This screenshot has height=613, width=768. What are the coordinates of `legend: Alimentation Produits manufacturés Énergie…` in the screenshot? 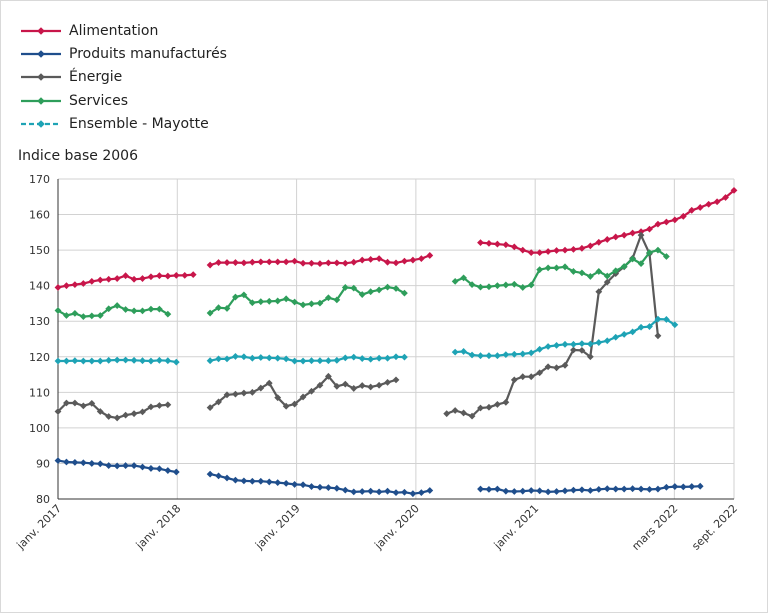 It's located at (123, 77).